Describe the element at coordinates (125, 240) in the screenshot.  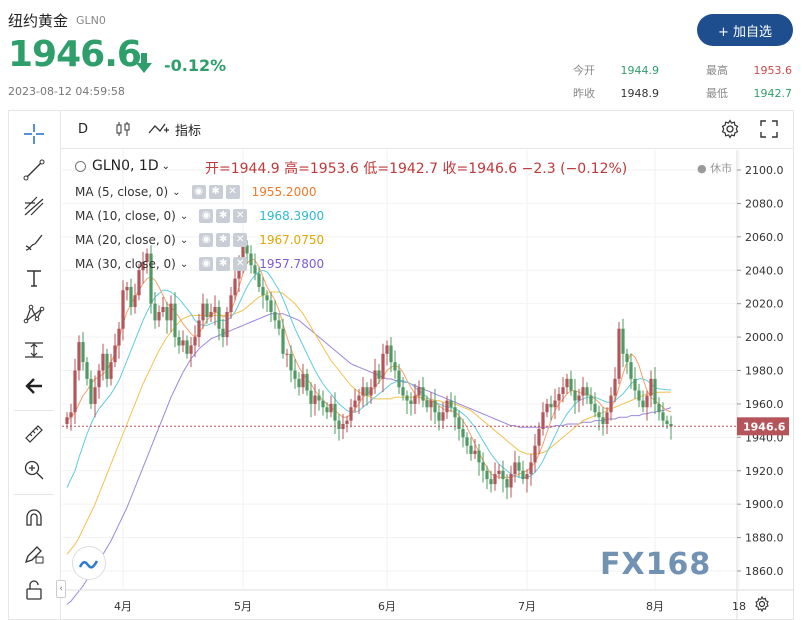
I see `ma-label: MA (20, close, 0)` at that location.